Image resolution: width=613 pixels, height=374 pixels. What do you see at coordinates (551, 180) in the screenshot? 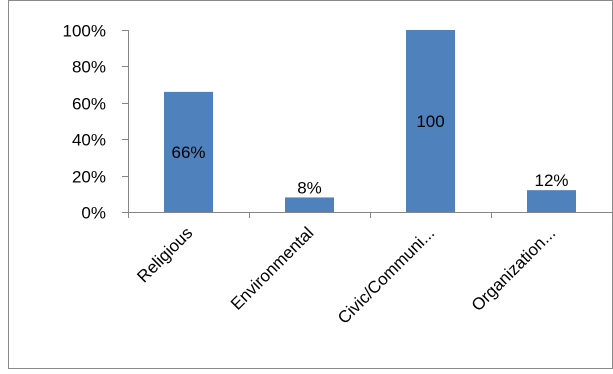
I see `data-label: 12%` at bounding box center [551, 180].